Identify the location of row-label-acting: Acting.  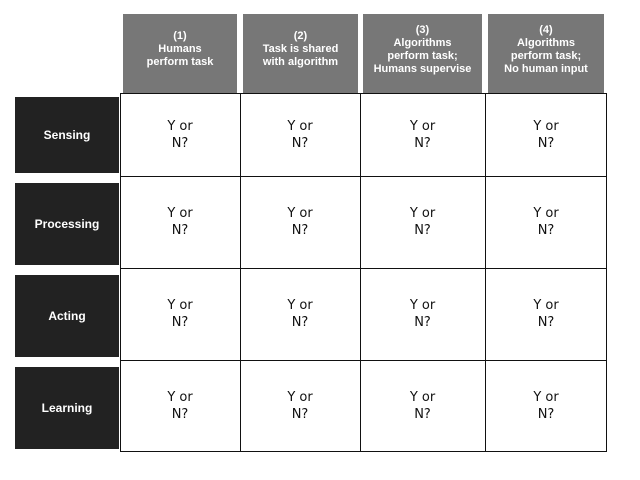
(67, 316).